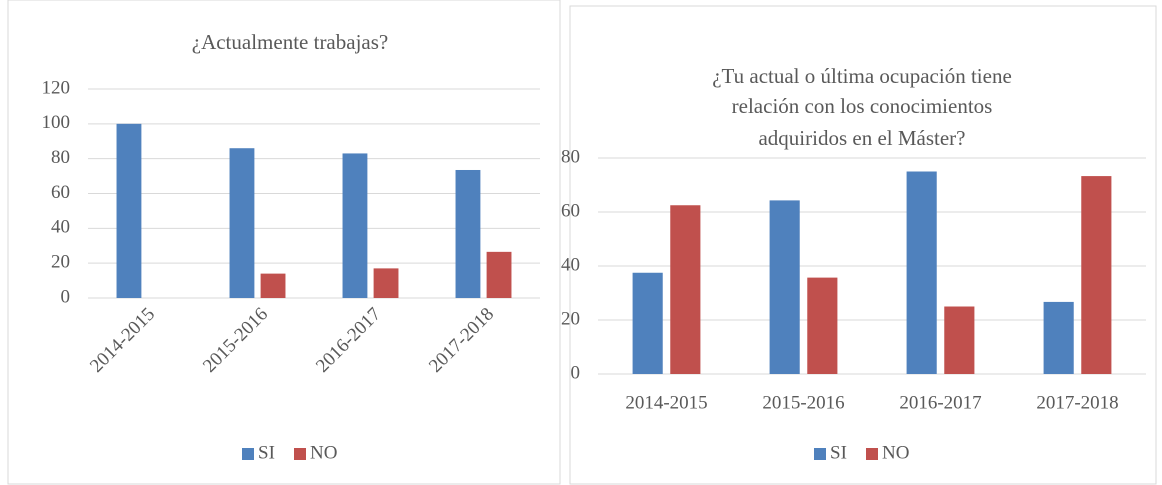  I want to click on chart-title: relación con los conocimientos, so click(862, 106).